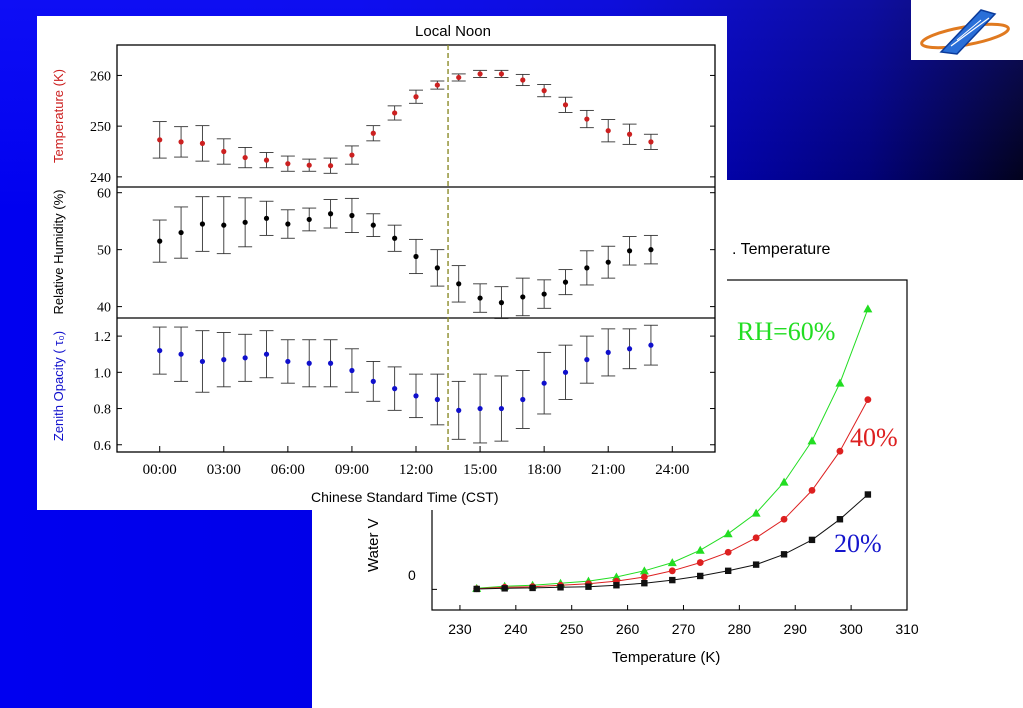 Image resolution: width=1023 pixels, height=708 pixels. What do you see at coordinates (965, 32) in the screenshot?
I see `satellite-logo-icon` at bounding box center [965, 32].